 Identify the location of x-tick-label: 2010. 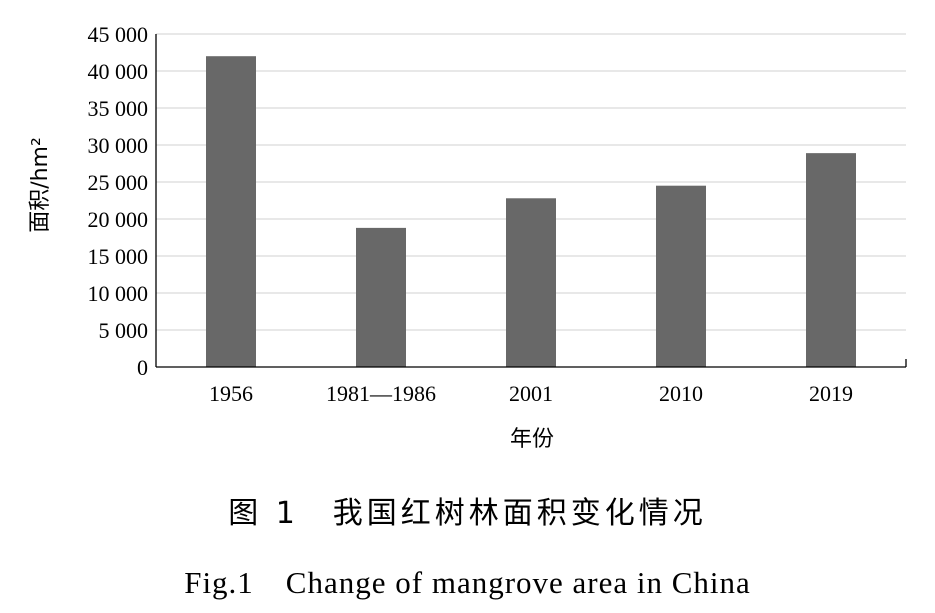
(681, 393).